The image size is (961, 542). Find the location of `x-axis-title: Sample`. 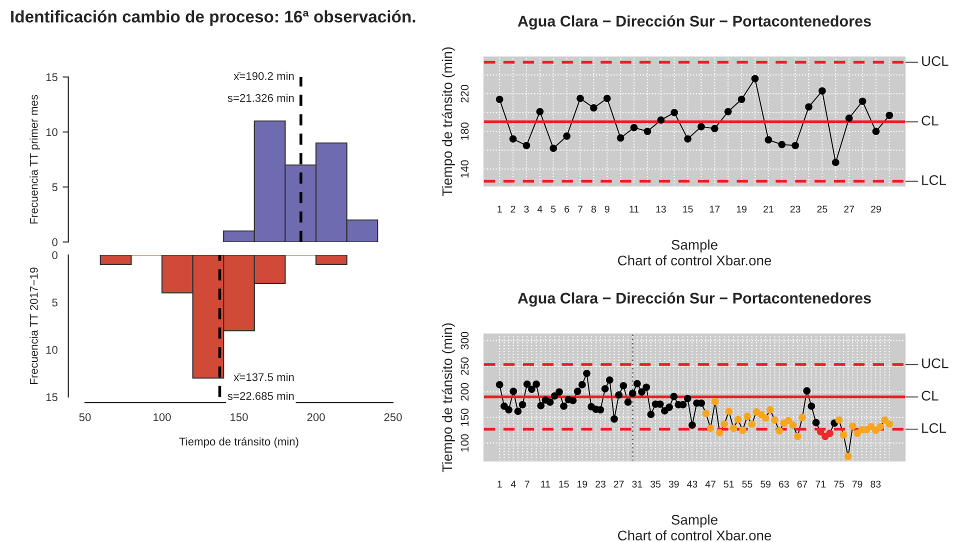

x-axis-title: Sample is located at coordinates (695, 521).